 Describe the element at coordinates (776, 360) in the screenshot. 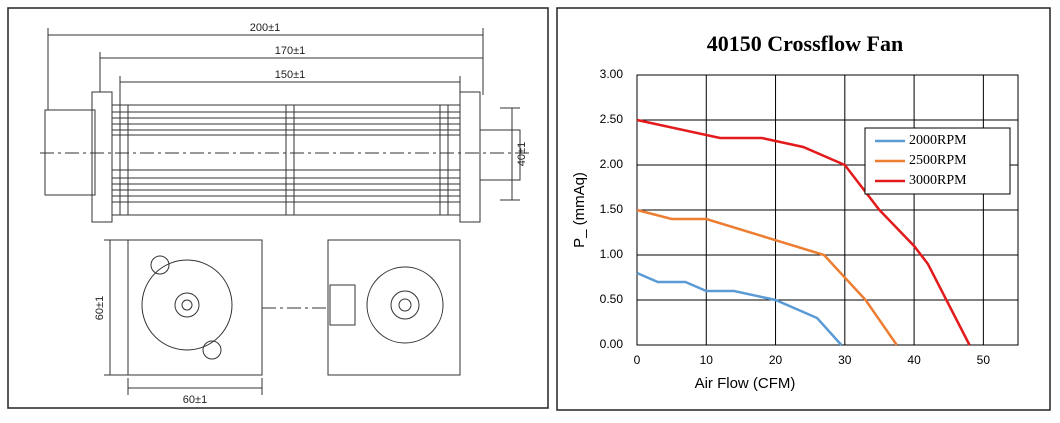

I see `x-tick-label: 20` at that location.